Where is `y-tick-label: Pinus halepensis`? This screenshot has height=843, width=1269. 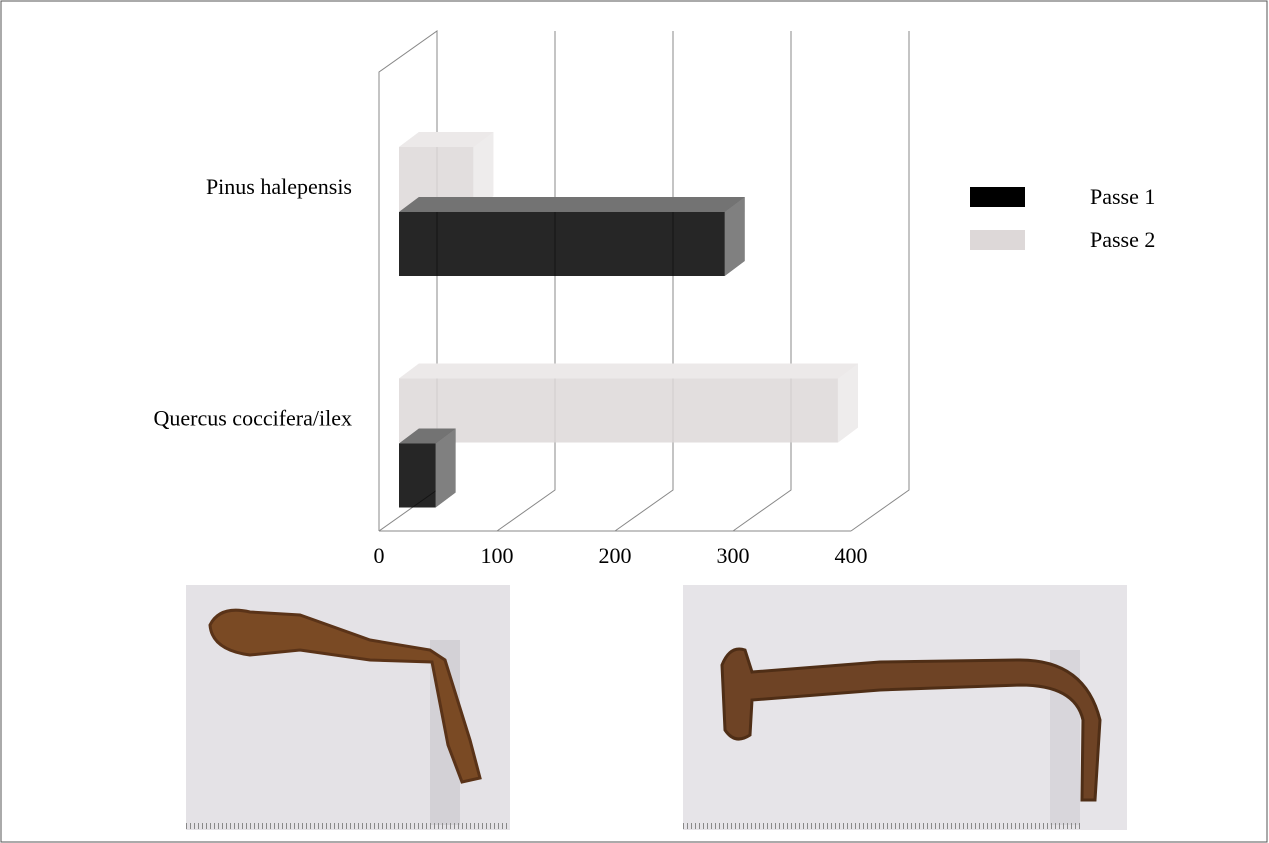 y-tick-label: Pinus halepensis is located at coordinates (279, 186).